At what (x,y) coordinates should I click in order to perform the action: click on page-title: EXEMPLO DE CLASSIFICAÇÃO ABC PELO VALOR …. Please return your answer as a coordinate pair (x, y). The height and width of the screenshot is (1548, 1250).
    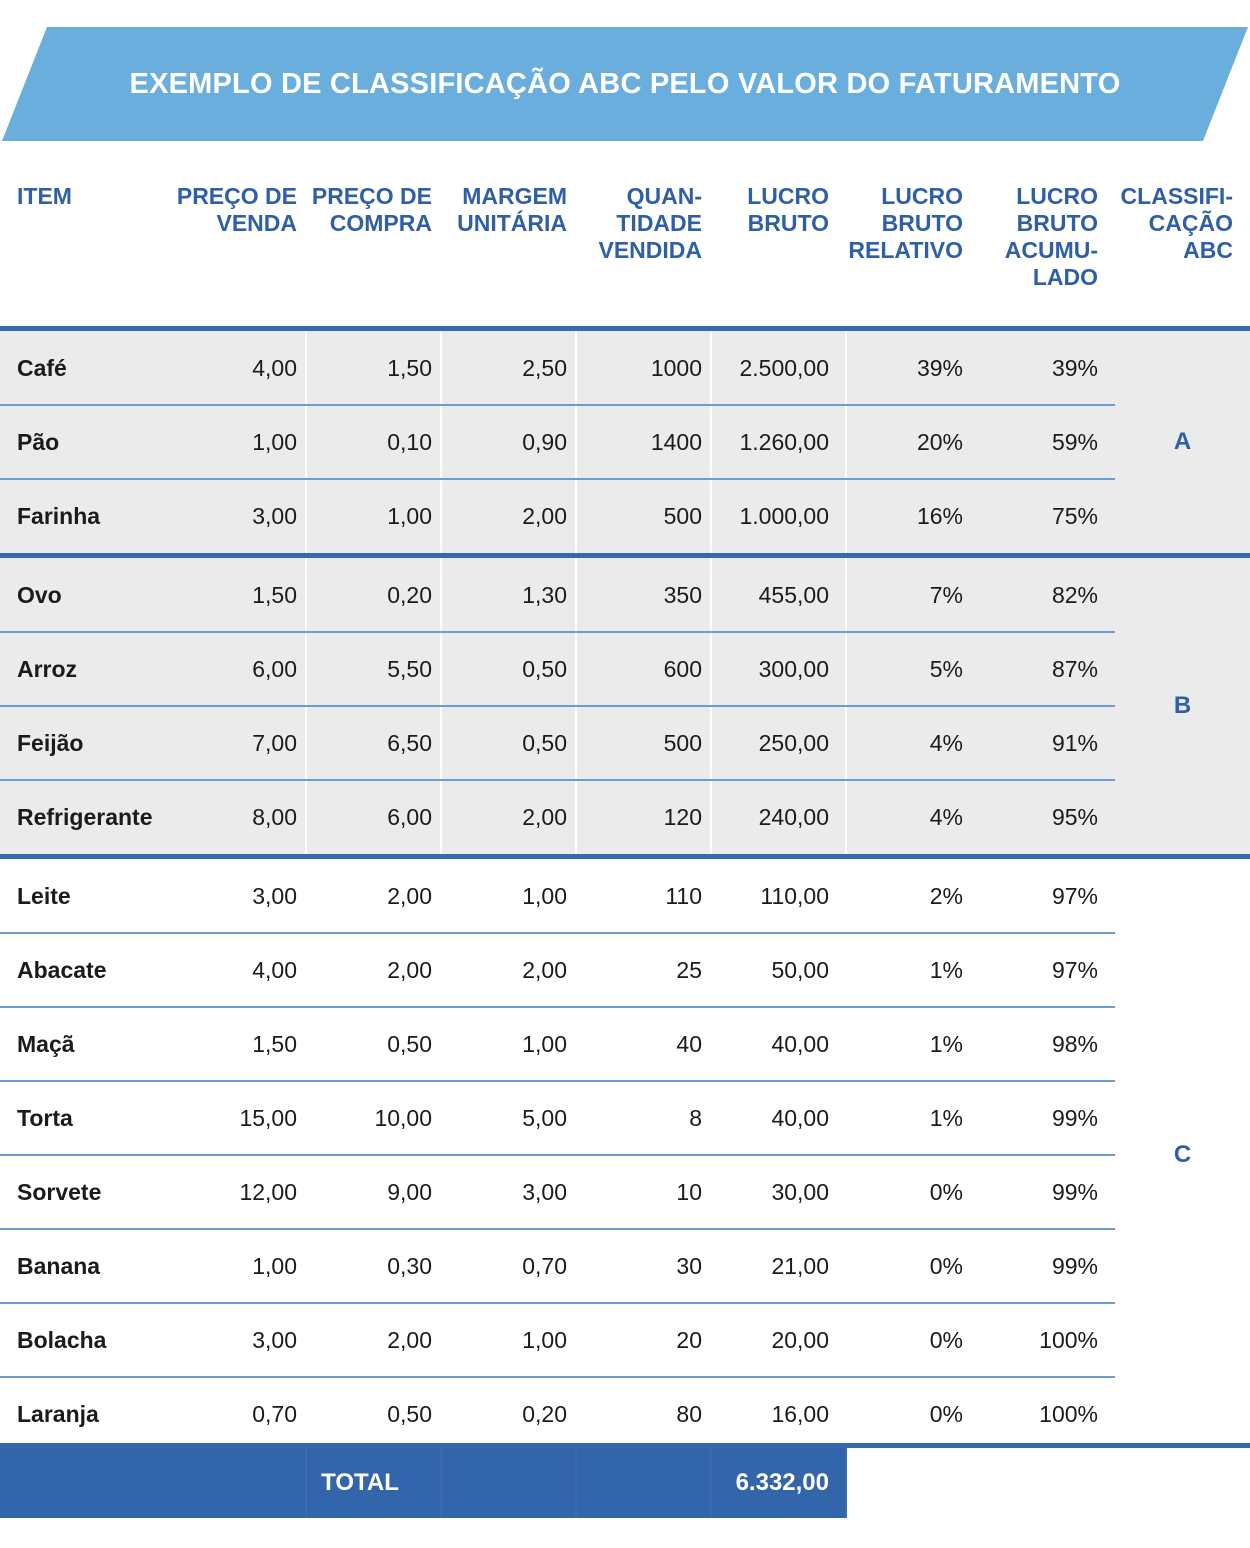
    Looking at the image, I should click on (625, 83).